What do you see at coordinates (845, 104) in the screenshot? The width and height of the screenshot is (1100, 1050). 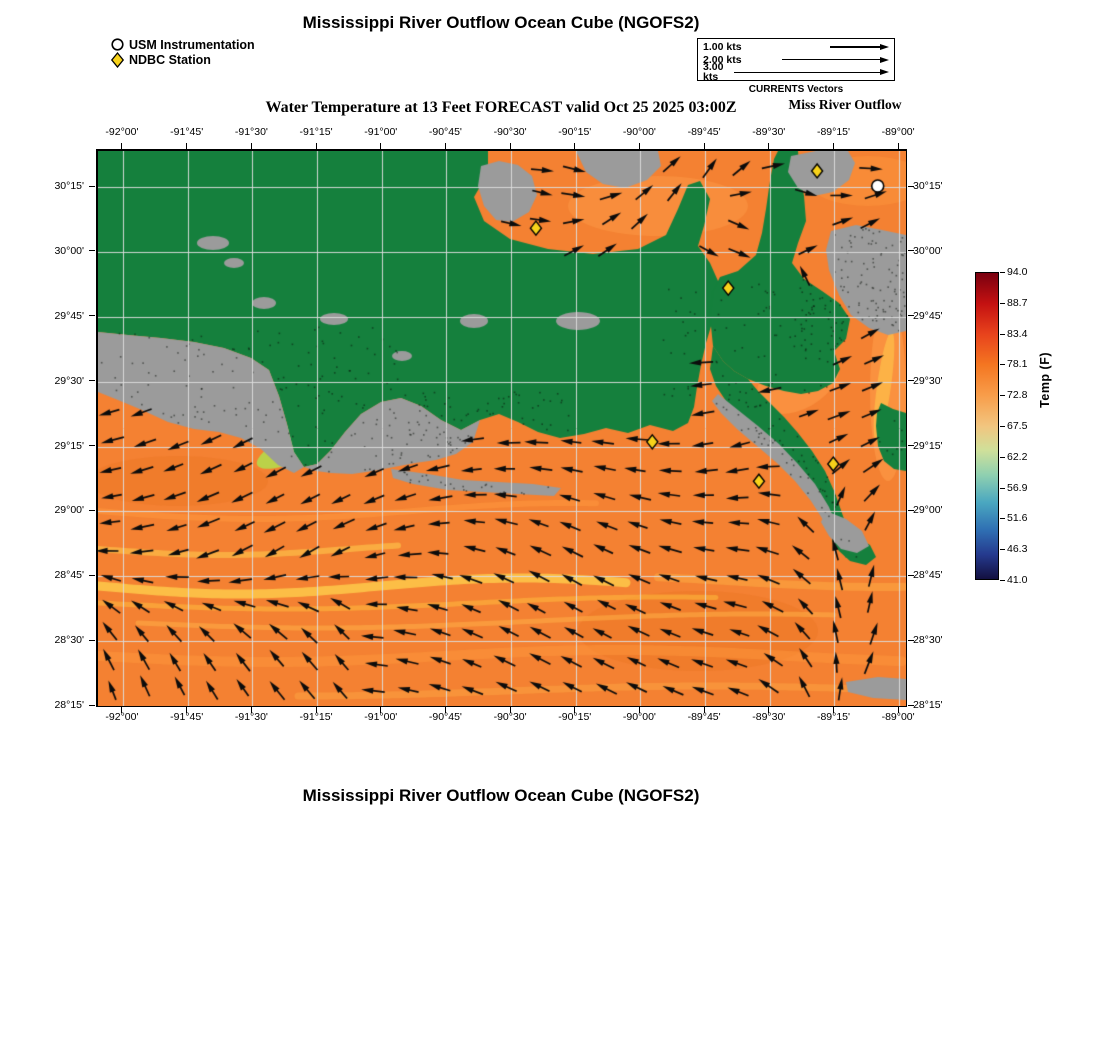 I see `outflow-label: Miss River Outflow` at bounding box center [845, 104].